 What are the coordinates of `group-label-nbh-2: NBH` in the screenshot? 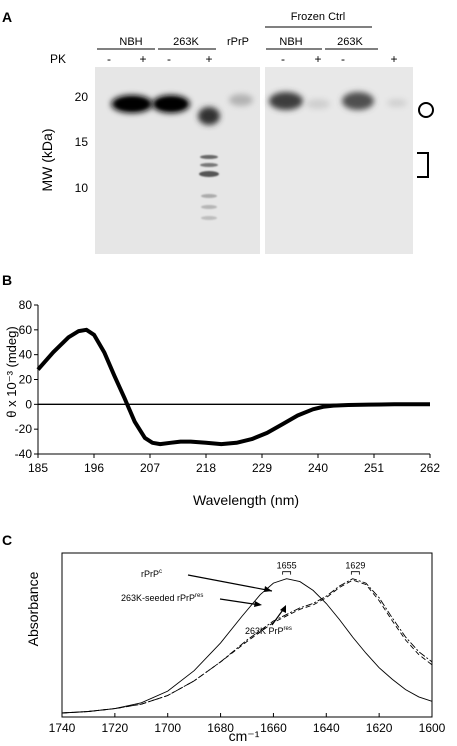 It's located at (290, 42).